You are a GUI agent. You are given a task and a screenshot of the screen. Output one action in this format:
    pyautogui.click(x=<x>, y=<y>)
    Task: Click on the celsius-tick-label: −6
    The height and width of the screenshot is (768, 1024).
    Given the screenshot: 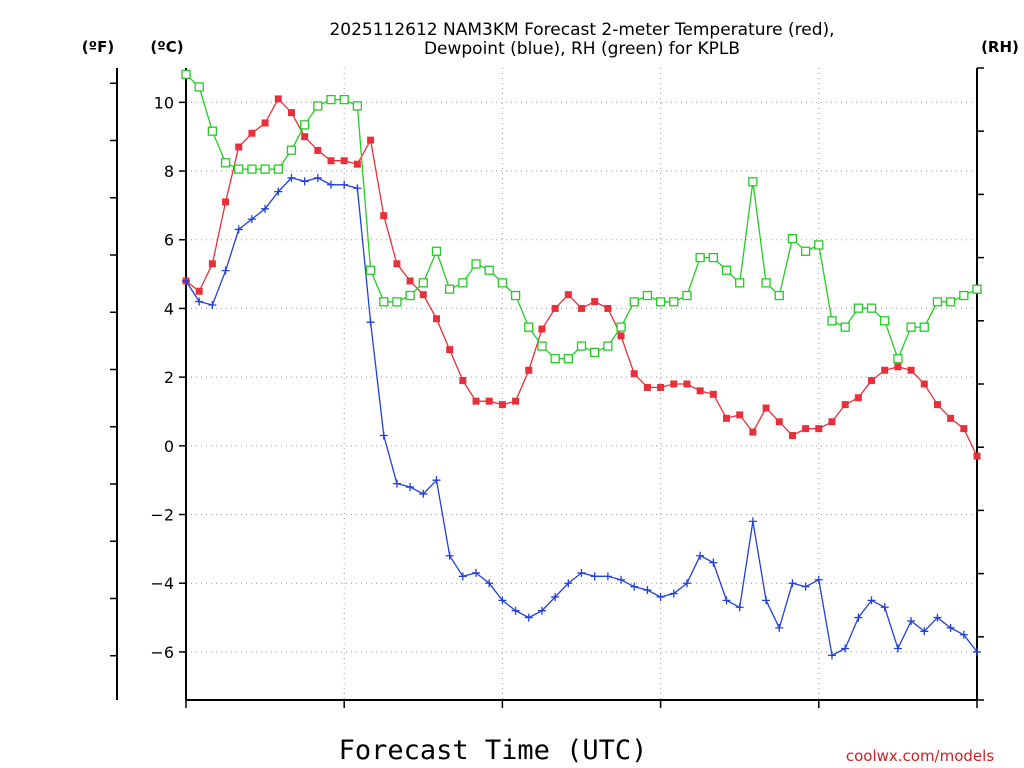 What is the action you would take?
    pyautogui.click(x=162, y=652)
    